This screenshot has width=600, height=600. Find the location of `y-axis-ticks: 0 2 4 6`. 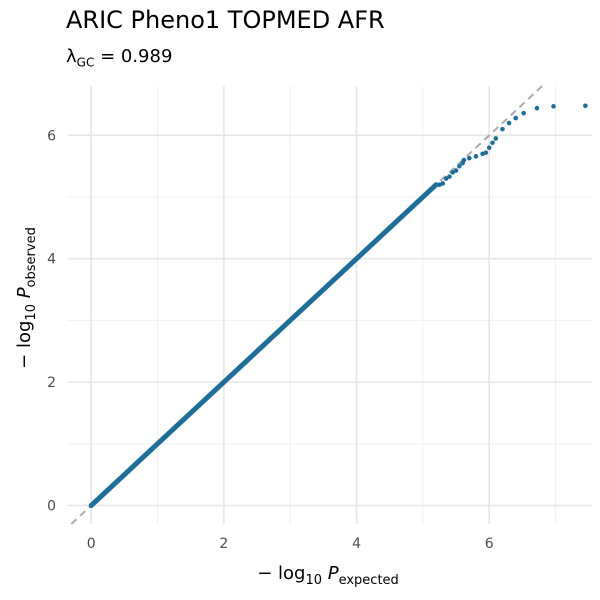

y-axis-ticks: 0 2 4 6 is located at coordinates (51, 321).